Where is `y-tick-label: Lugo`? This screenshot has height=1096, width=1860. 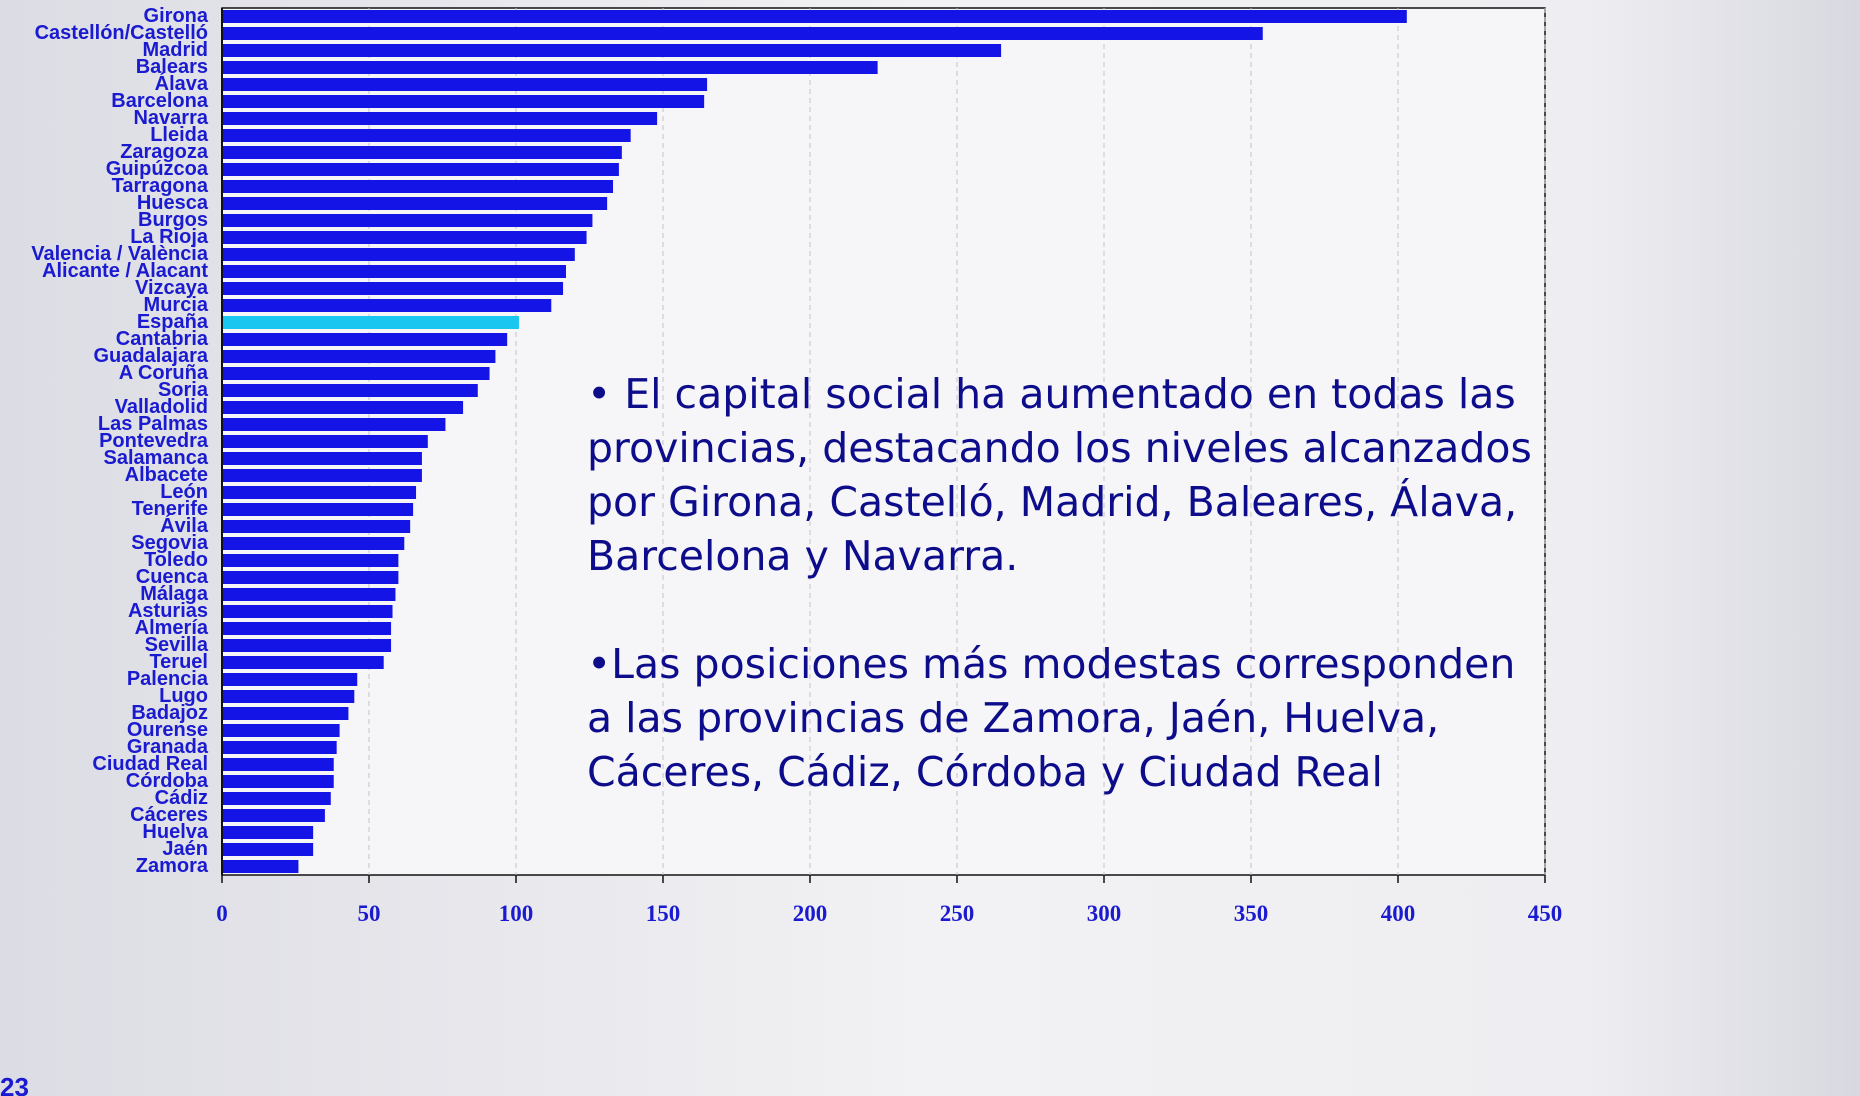
y-tick-label: Lugo is located at coordinates (183, 696).